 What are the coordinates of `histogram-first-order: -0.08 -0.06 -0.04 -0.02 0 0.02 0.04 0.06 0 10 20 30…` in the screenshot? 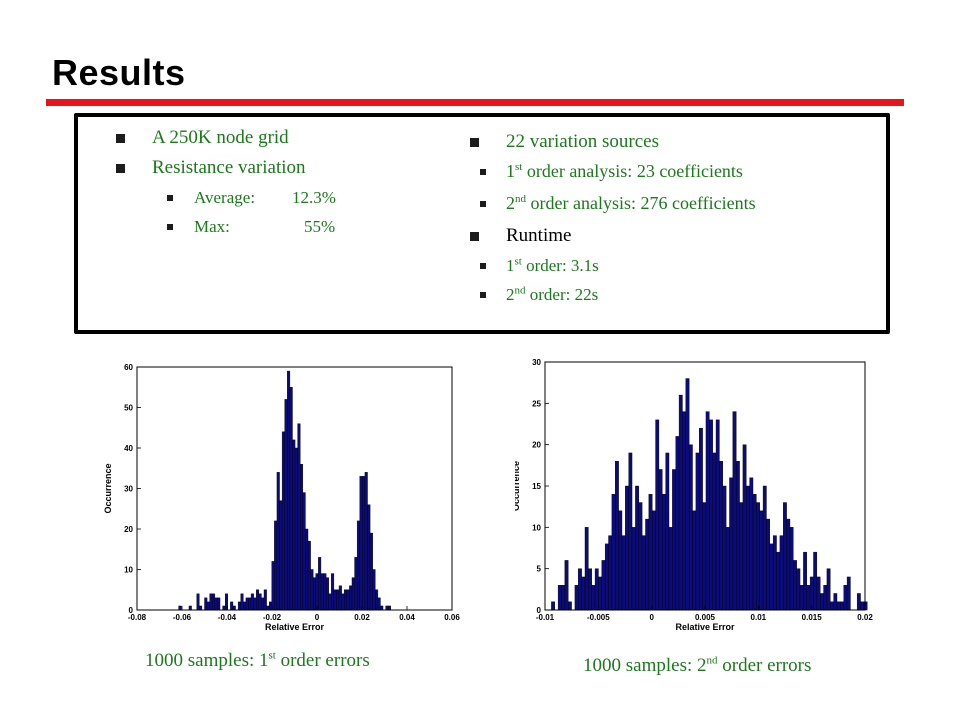 It's located at (281, 497).